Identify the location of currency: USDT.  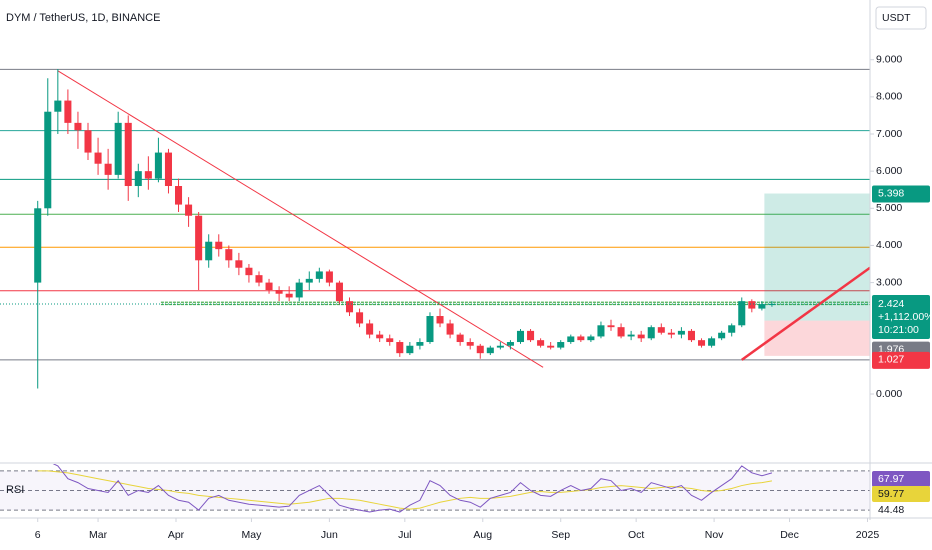
(896, 18).